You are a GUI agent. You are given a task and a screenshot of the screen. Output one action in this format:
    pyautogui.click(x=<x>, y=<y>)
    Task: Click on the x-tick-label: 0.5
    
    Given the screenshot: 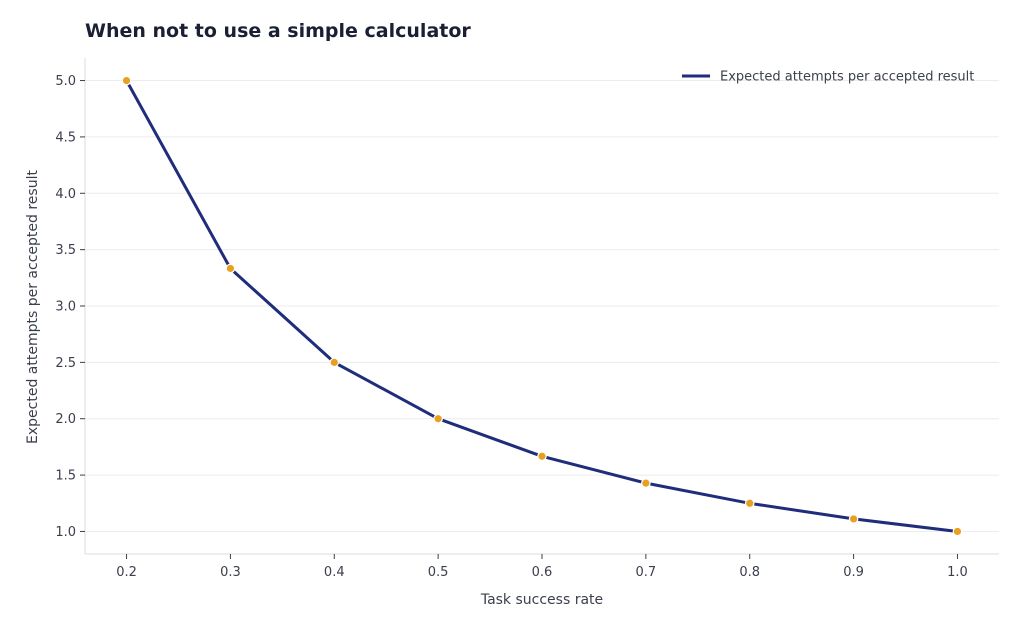 What is the action you would take?
    pyautogui.click(x=438, y=572)
    